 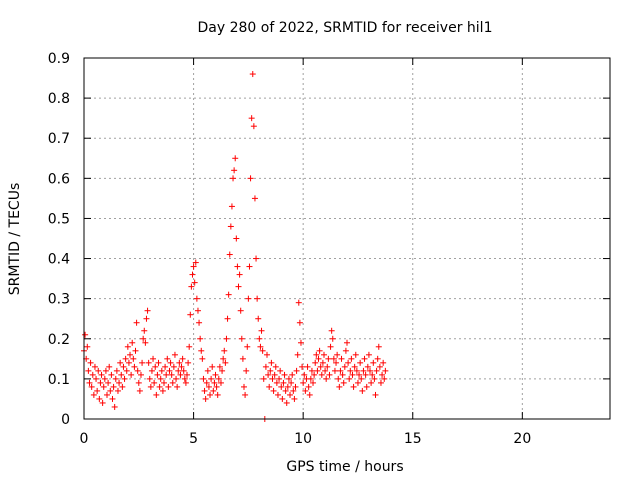 What do you see at coordinates (59, 139) in the screenshot?
I see `y-tick-label: 0.7` at bounding box center [59, 139].